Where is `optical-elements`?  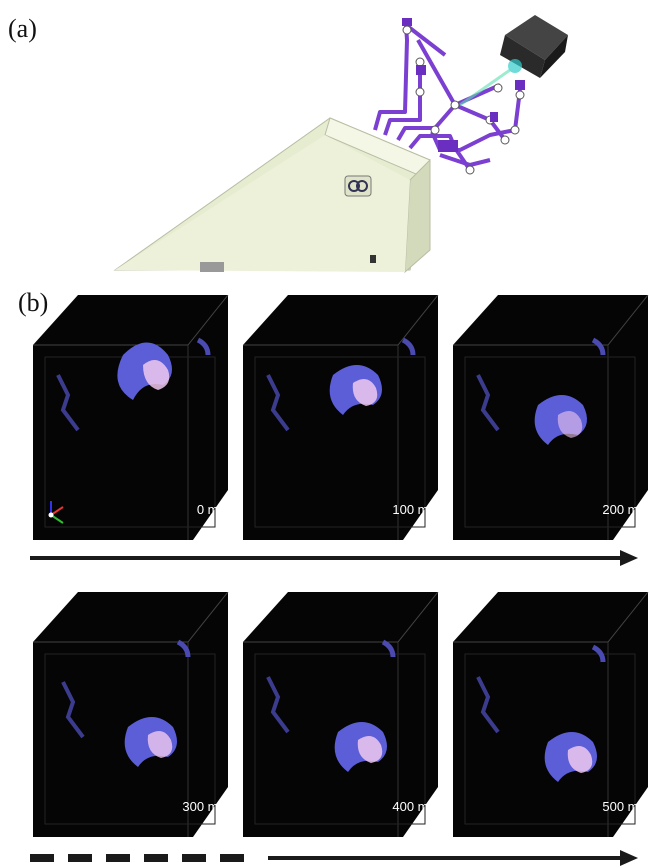
optical-elements is located at coordinates (463, 85).